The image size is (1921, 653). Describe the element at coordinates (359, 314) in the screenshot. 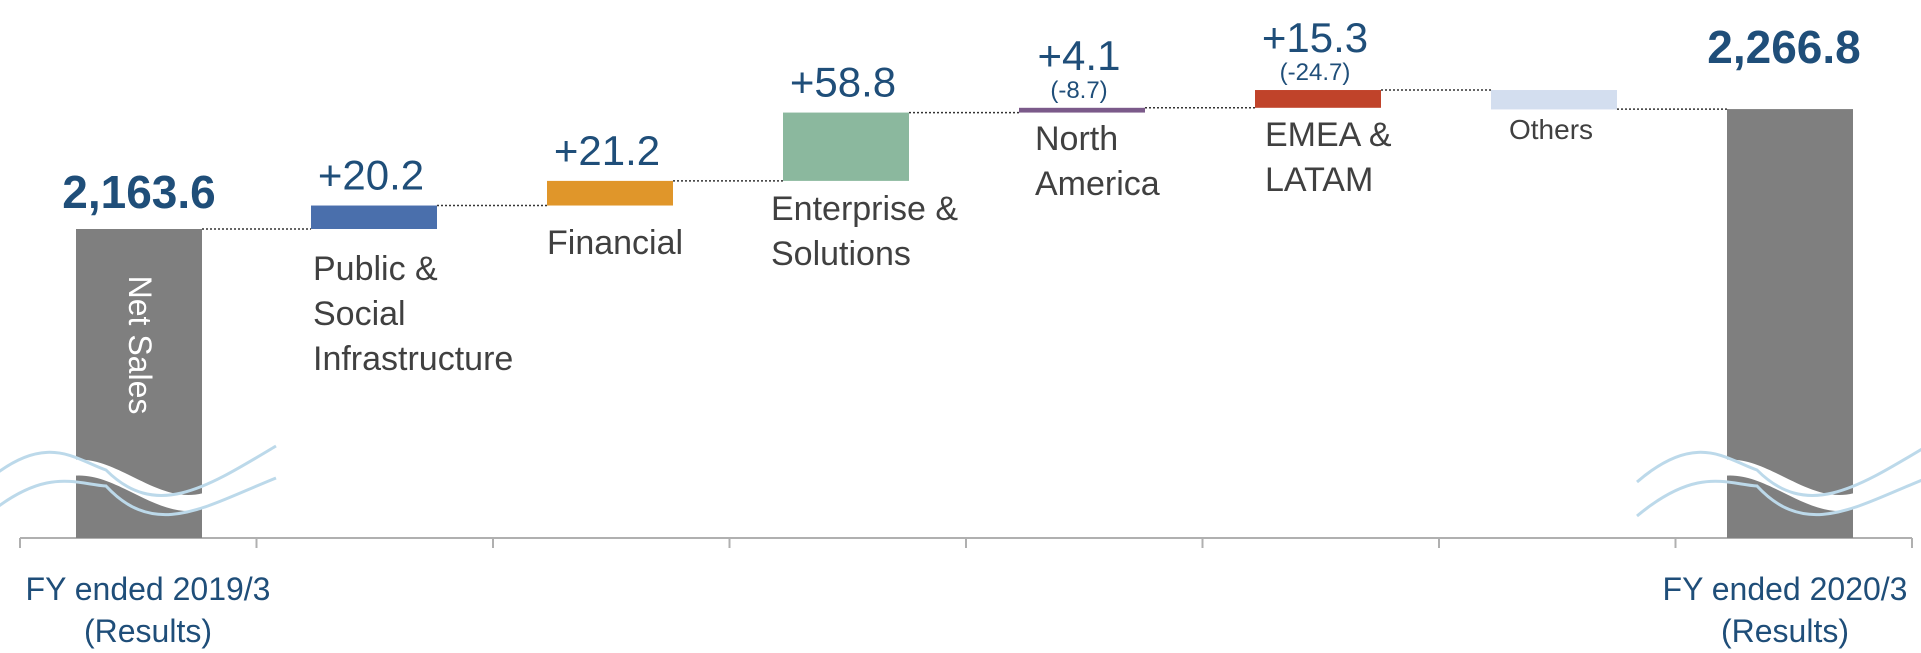

I see `step-name-label: Social` at that location.